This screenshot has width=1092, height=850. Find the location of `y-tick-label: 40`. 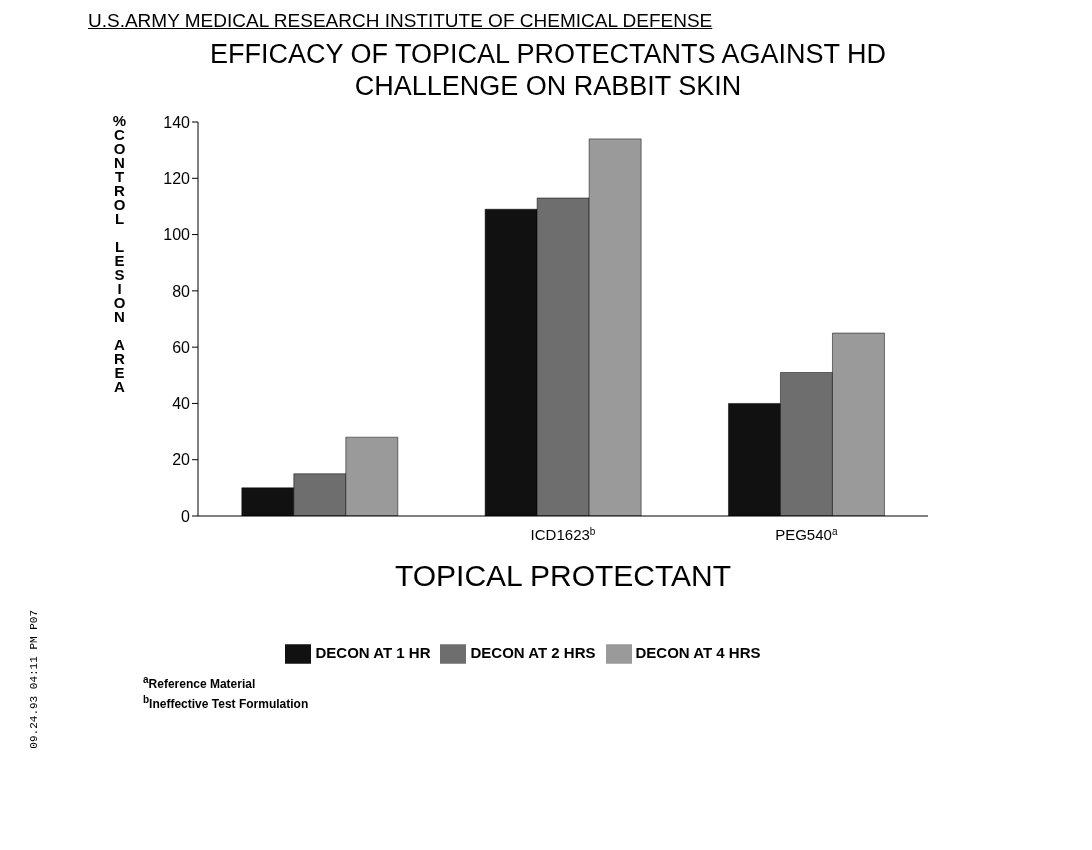

y-tick-label: 40 is located at coordinates (181, 404).